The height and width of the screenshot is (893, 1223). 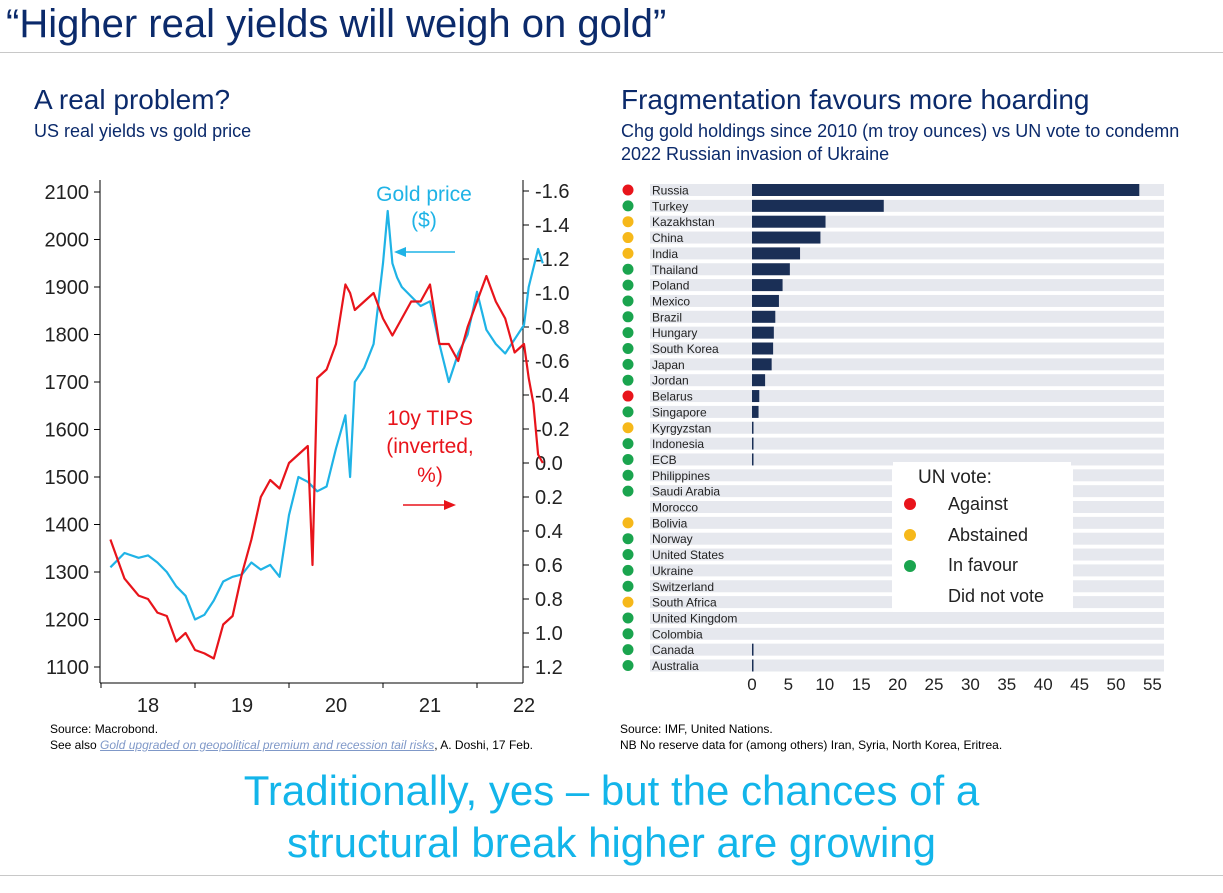 What do you see at coordinates (611, 52) in the screenshot?
I see `title-divider` at bounding box center [611, 52].